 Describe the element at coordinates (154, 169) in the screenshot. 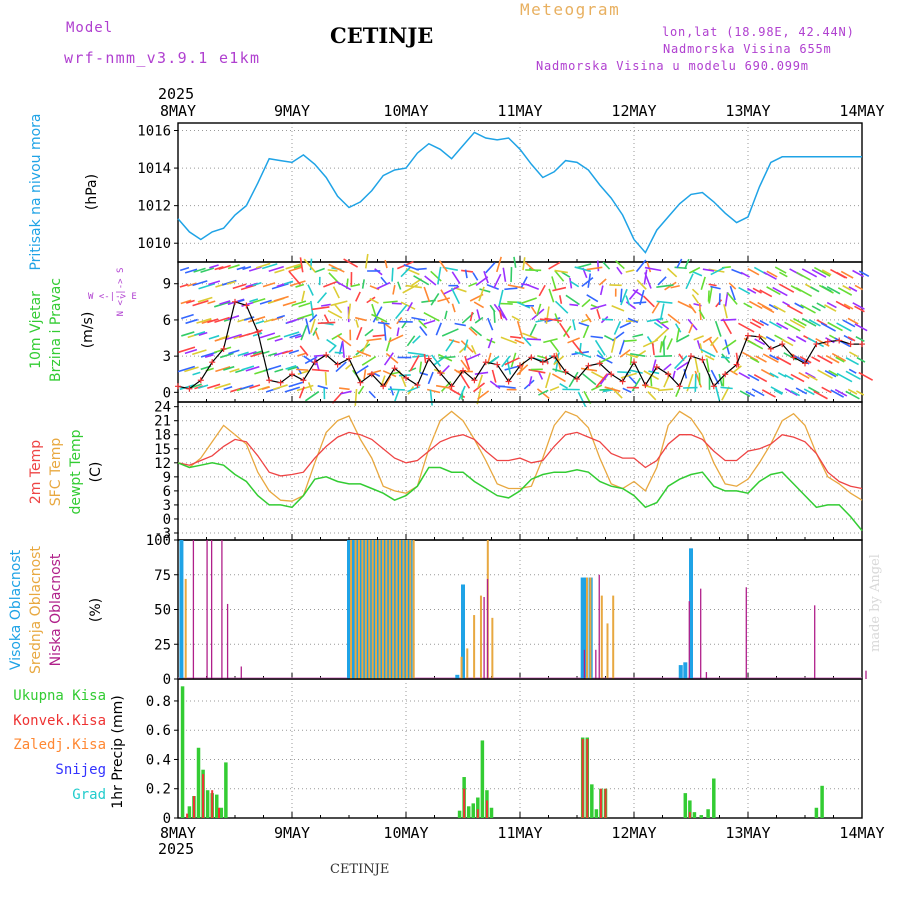

I see `y-tick-label: 1014` at that location.